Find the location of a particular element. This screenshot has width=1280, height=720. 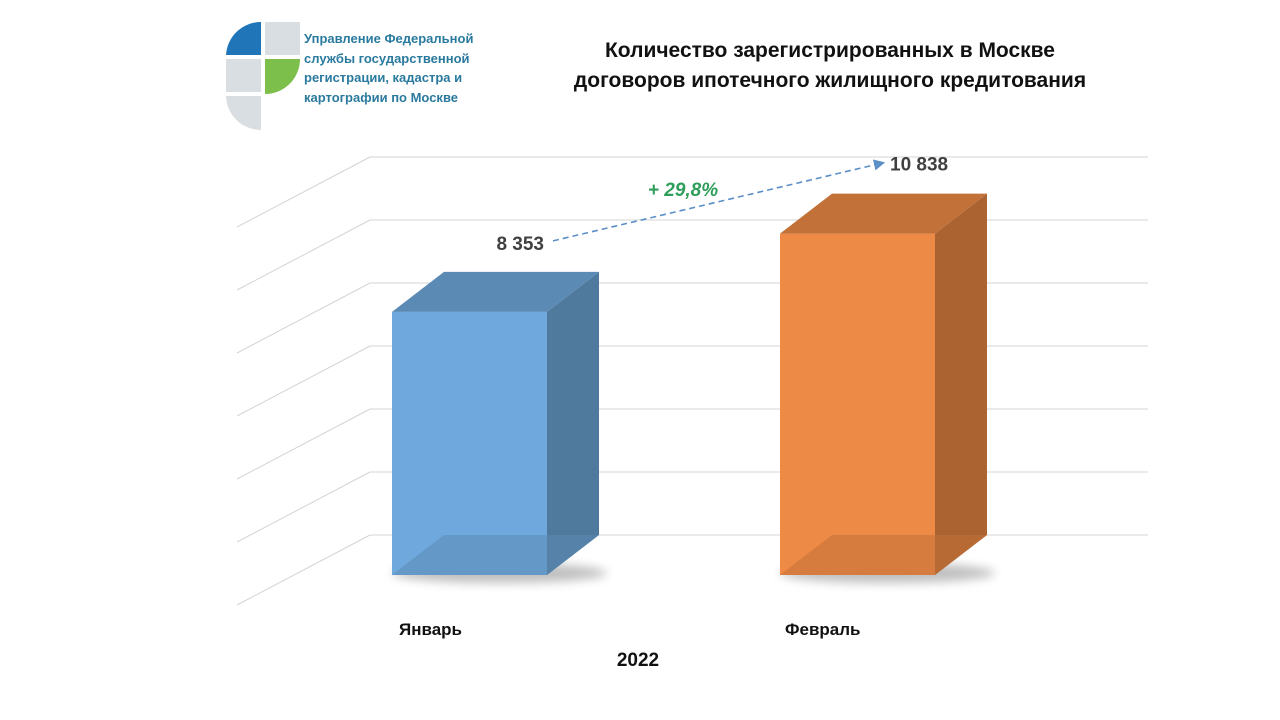

value-label-2: 10 838 is located at coordinates (919, 165).